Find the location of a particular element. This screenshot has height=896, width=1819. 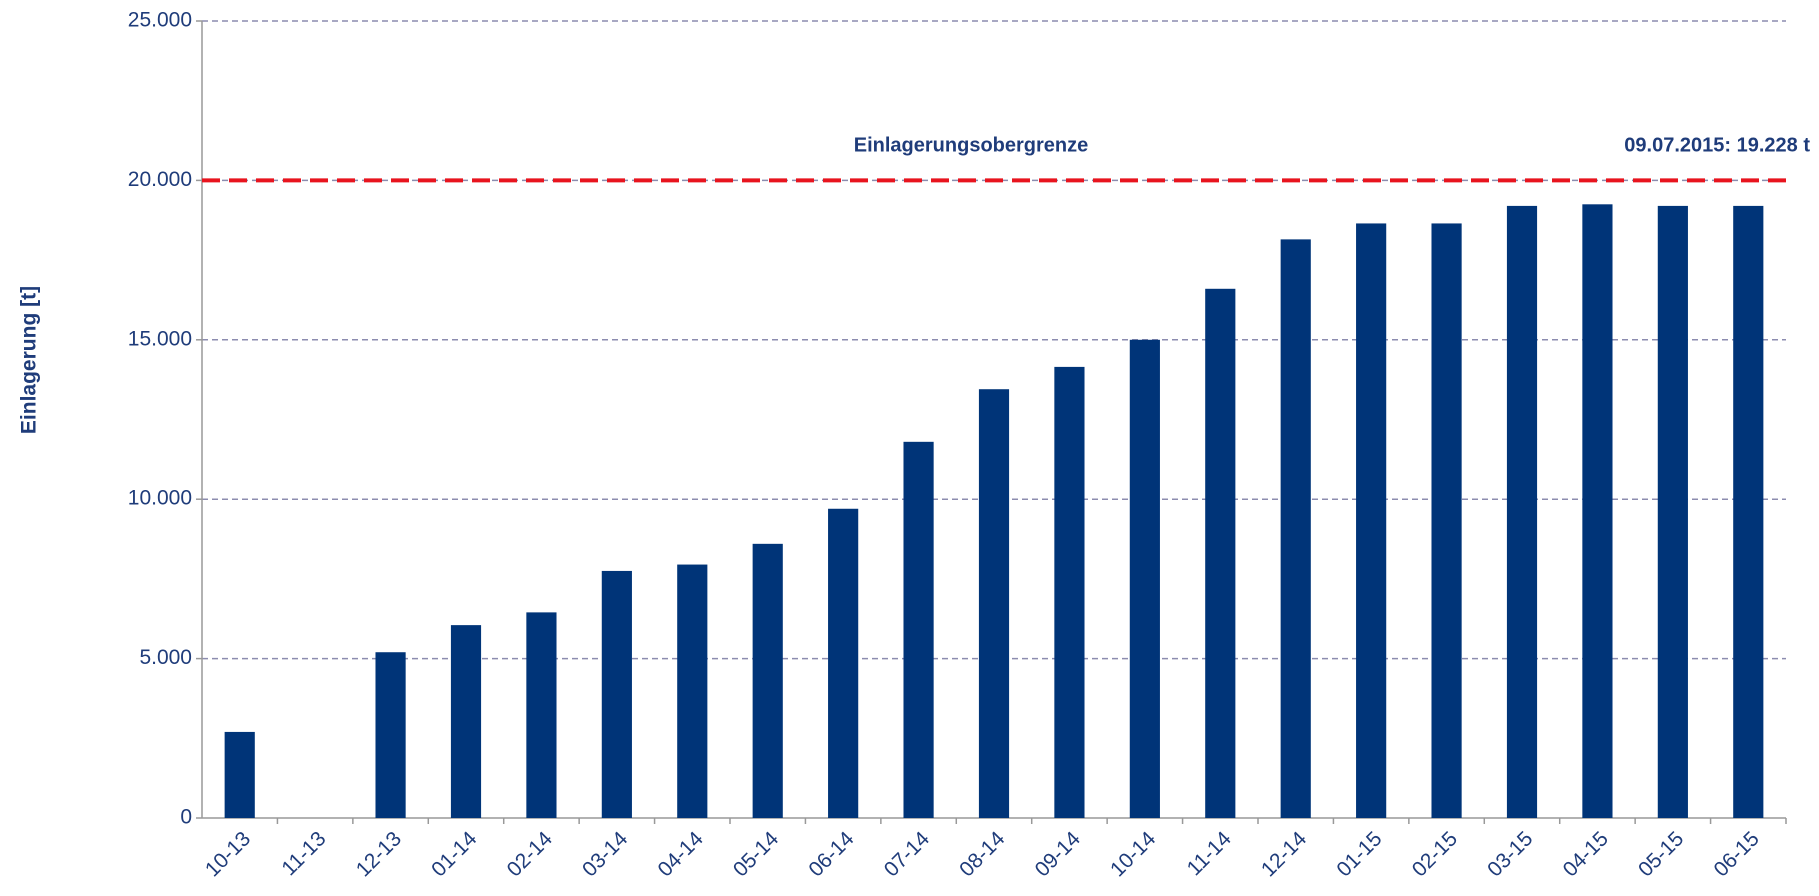

y-tick-label: 0 is located at coordinates (186, 817).